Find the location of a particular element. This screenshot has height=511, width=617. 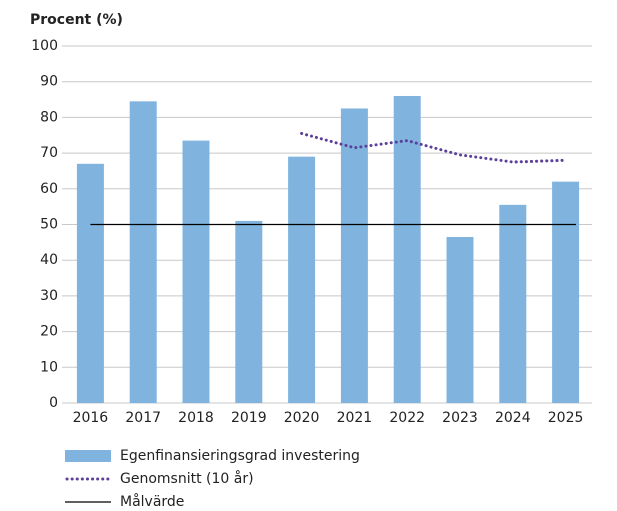

x-tick-label: 2017 is located at coordinates (143, 418).